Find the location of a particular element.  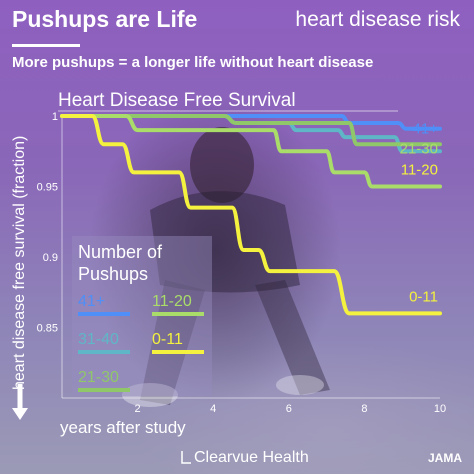

chart-title: Heart Disease Free Survival is located at coordinates (177, 100).